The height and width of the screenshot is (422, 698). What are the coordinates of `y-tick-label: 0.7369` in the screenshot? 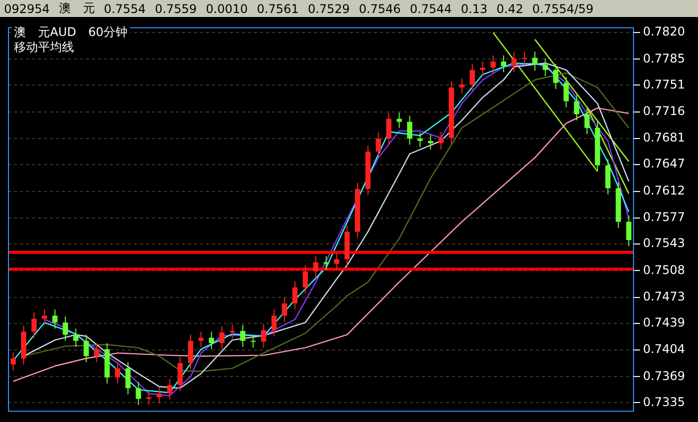 It's located at (664, 375).